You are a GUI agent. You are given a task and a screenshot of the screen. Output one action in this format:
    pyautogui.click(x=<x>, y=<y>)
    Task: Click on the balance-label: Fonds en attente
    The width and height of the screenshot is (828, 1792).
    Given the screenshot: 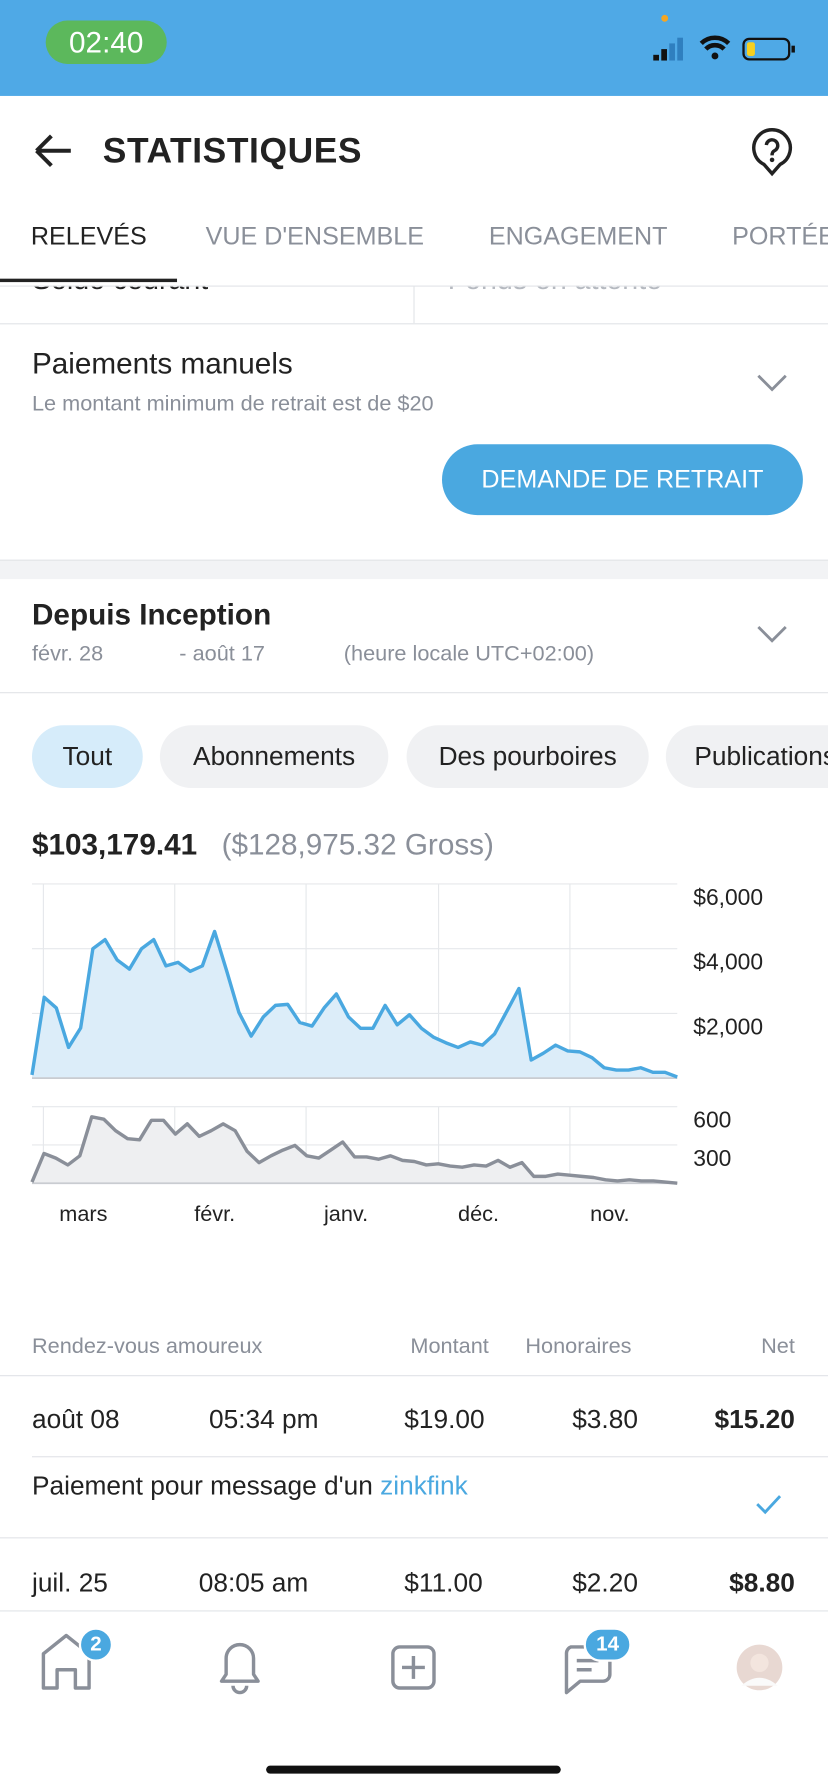 What is the action you would take?
    pyautogui.click(x=555, y=290)
    